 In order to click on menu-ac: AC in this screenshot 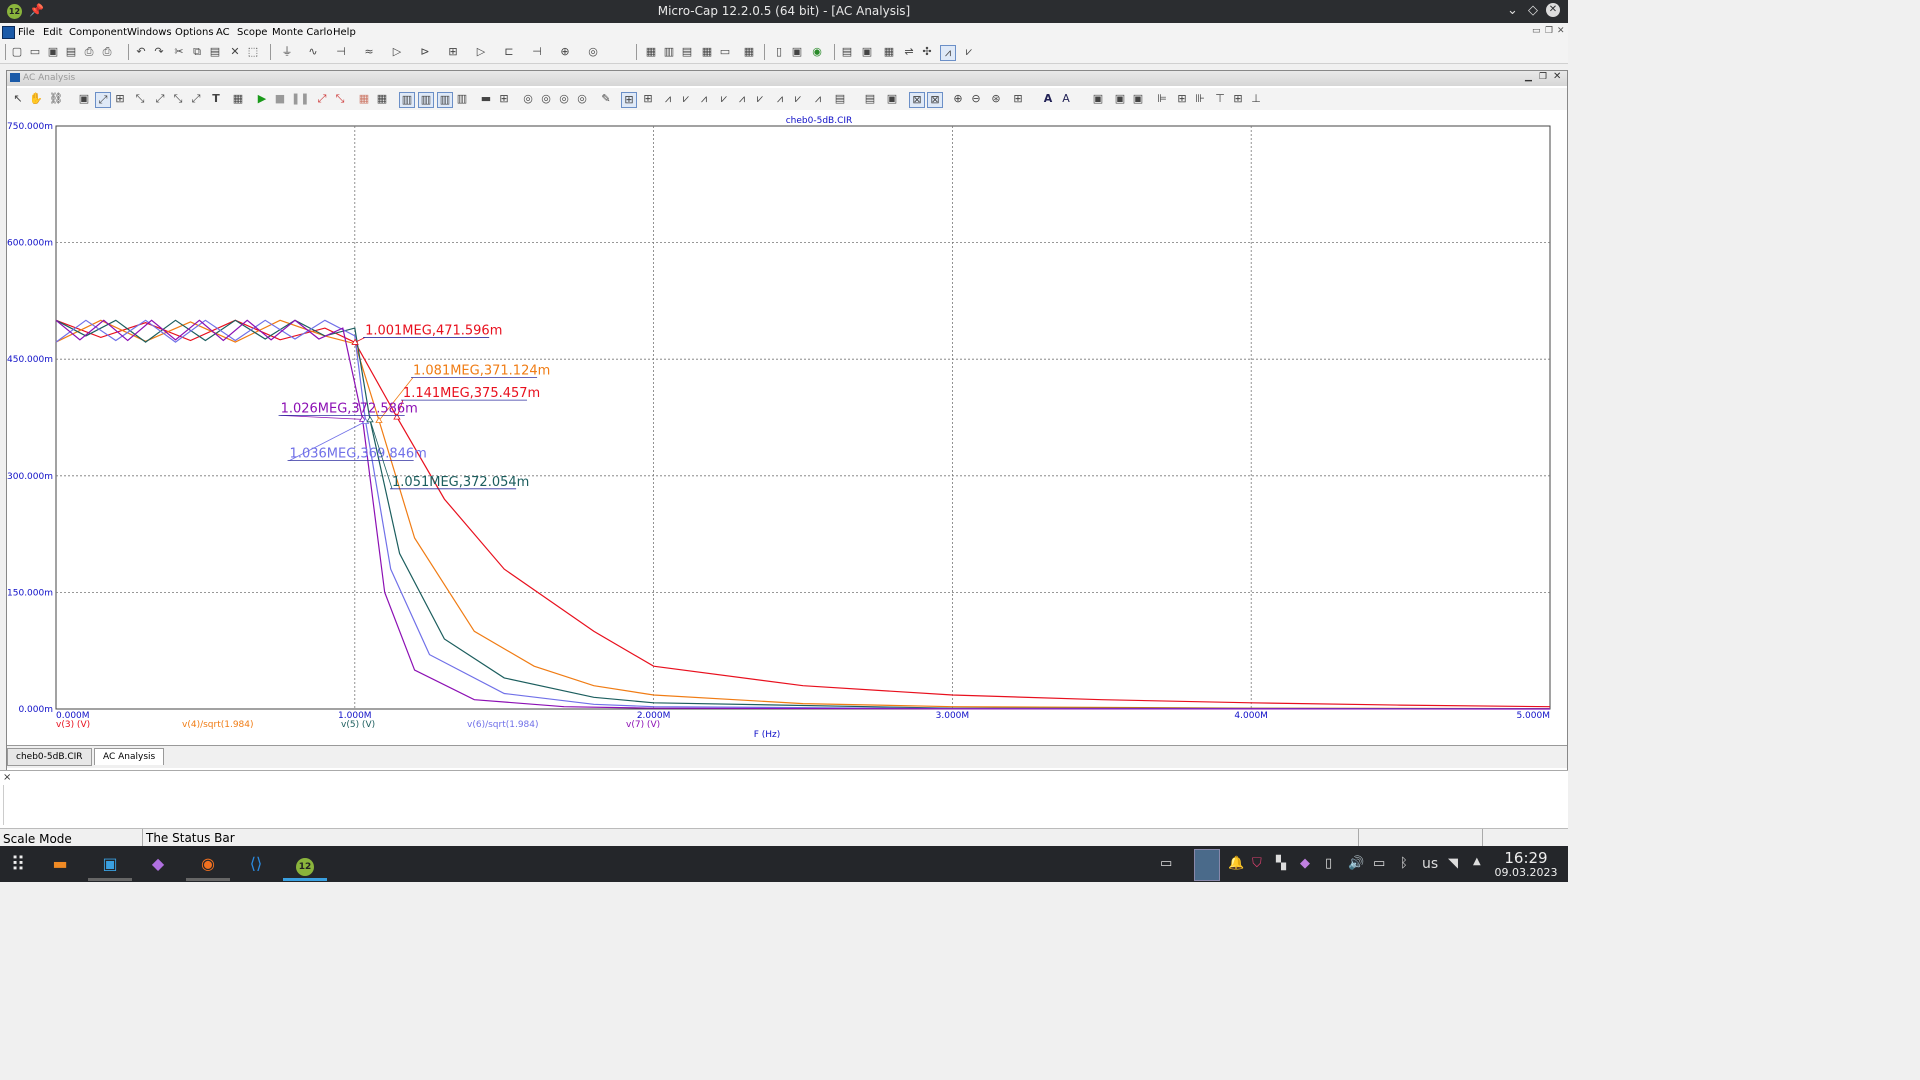, I will do `click(223, 32)`.